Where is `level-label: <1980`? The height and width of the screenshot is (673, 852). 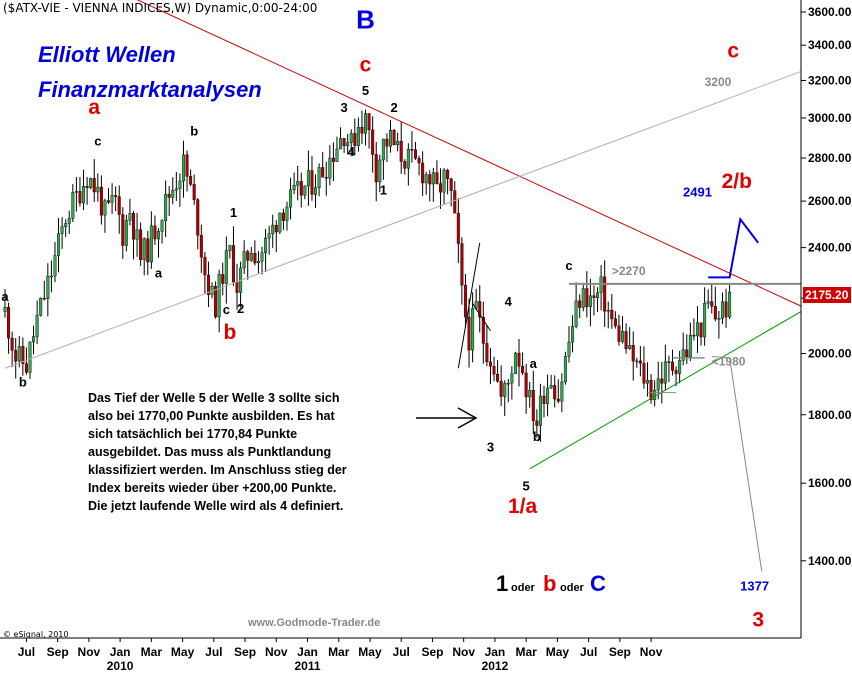
level-label: <1980 is located at coordinates (729, 361).